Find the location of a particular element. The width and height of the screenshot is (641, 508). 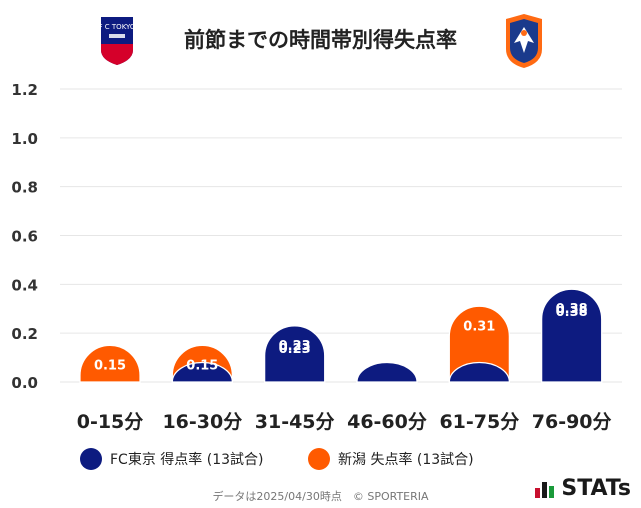

stats-brand: STATs is located at coordinates (583, 488).